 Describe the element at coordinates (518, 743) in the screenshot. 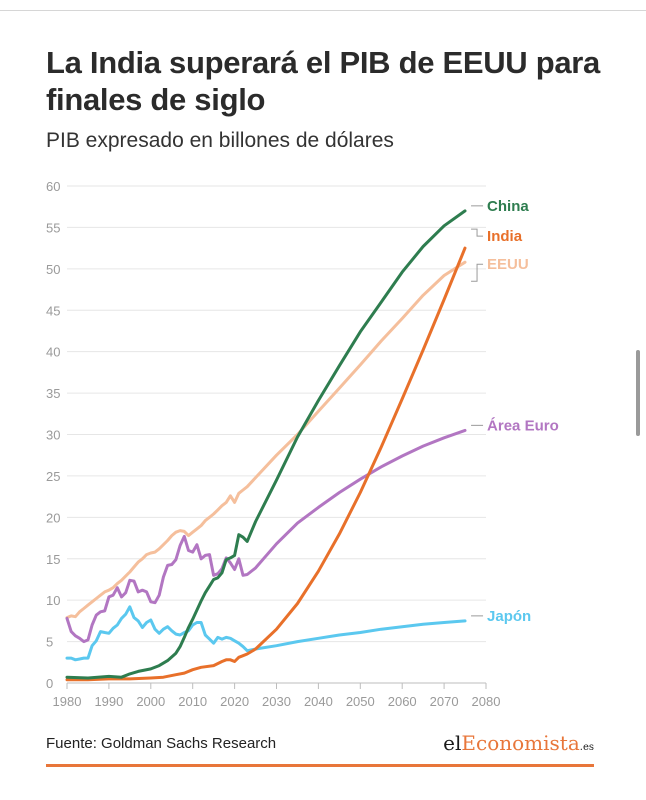

I see `brand-logo: elEconomista.es` at that location.